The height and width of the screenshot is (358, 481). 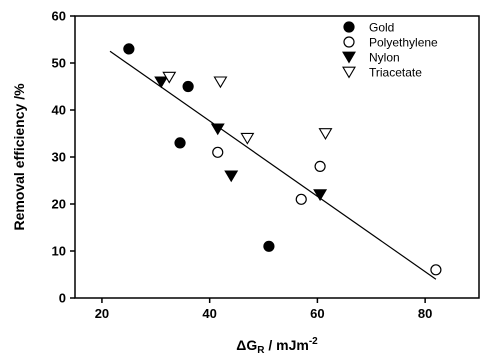 I want to click on x-tick-label: 40, so click(x=209, y=313).